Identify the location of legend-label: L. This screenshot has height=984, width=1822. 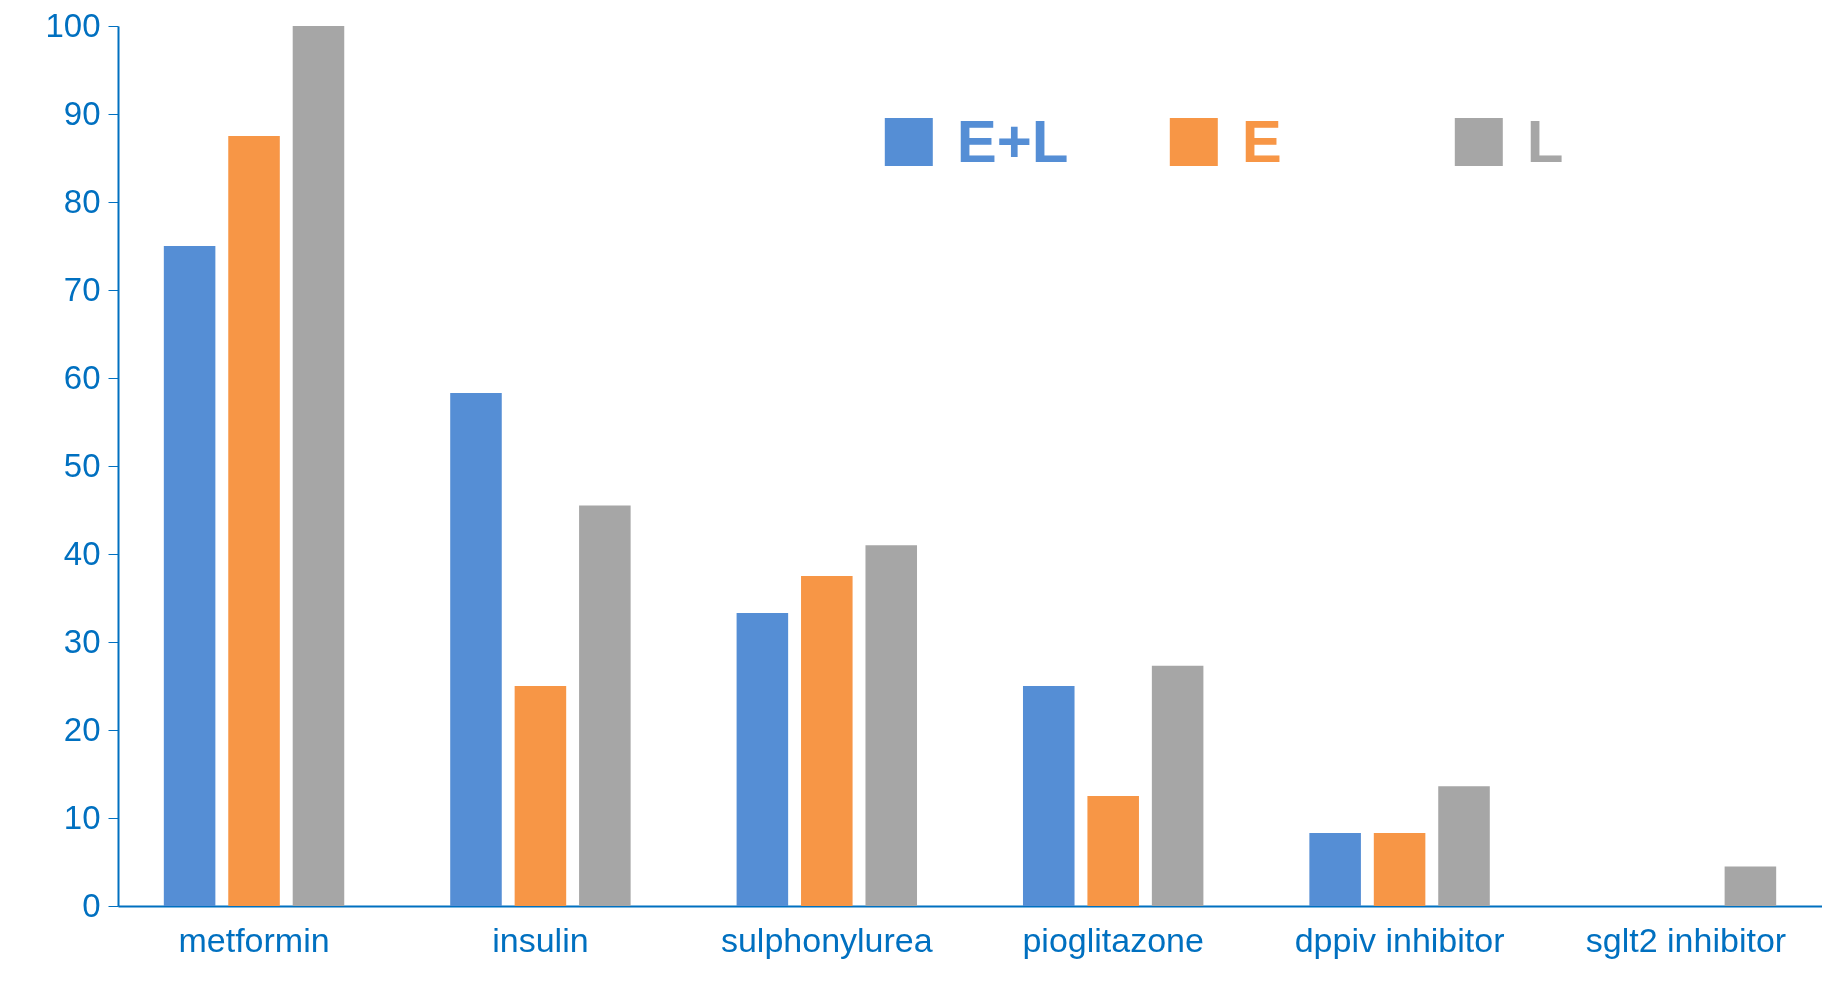
(1545, 141).